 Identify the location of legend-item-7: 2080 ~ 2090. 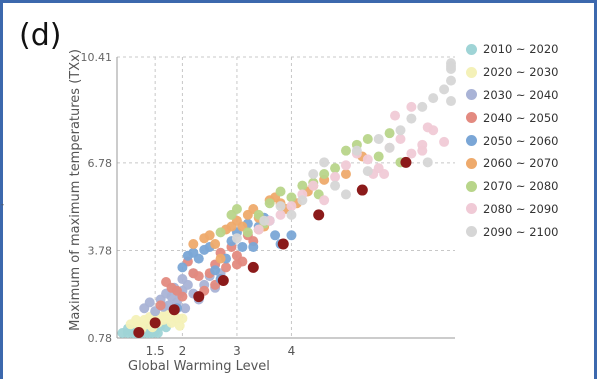
(512, 209).